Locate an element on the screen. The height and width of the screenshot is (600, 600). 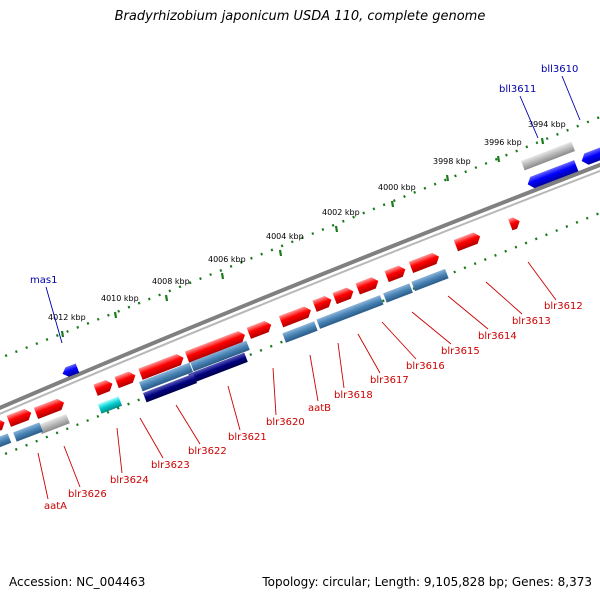
ruler-tick-label: 4012 kbp is located at coordinates (67, 317).